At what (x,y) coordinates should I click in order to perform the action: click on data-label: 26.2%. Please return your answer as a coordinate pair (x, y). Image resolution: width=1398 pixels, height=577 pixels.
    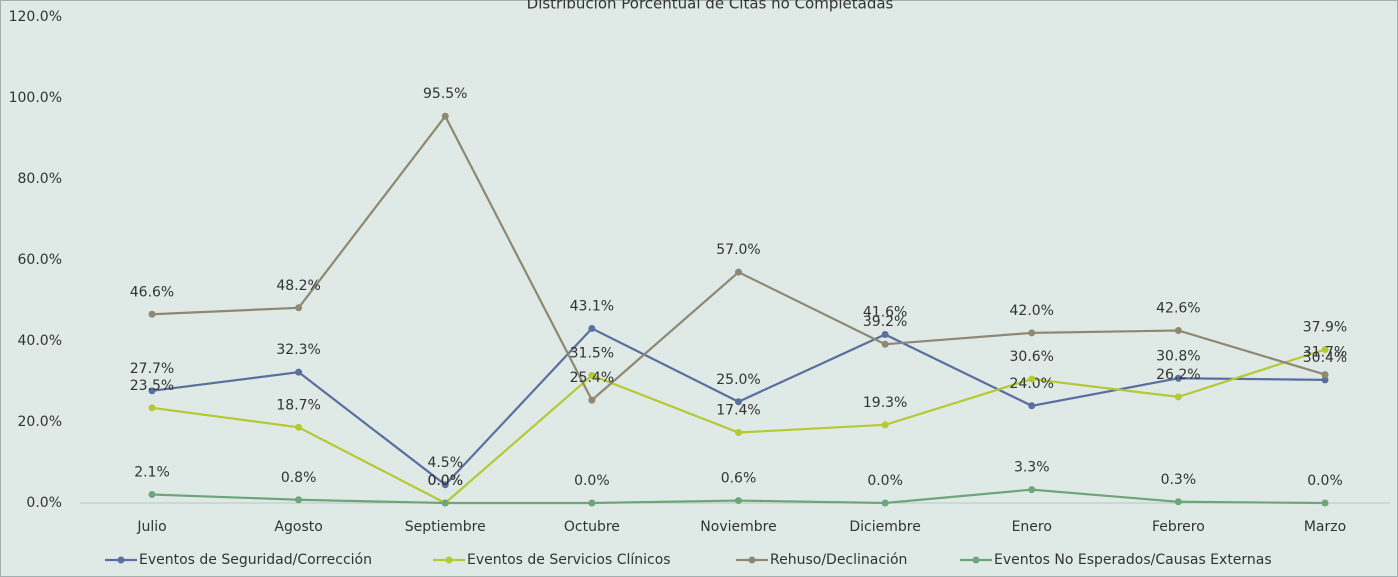
    Looking at the image, I should click on (1178, 375).